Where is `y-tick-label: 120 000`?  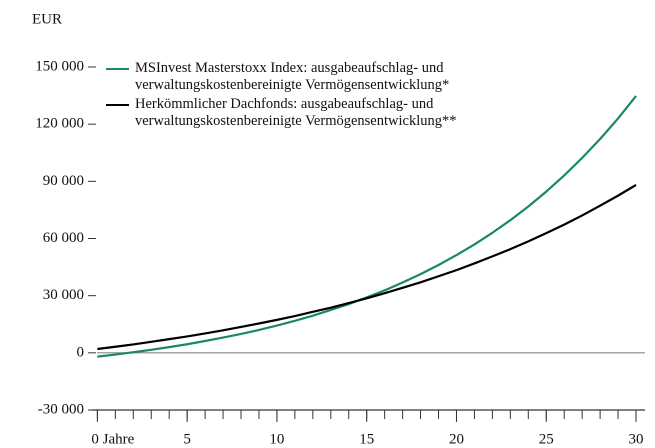 y-tick-label: 120 000 is located at coordinates (59, 124).